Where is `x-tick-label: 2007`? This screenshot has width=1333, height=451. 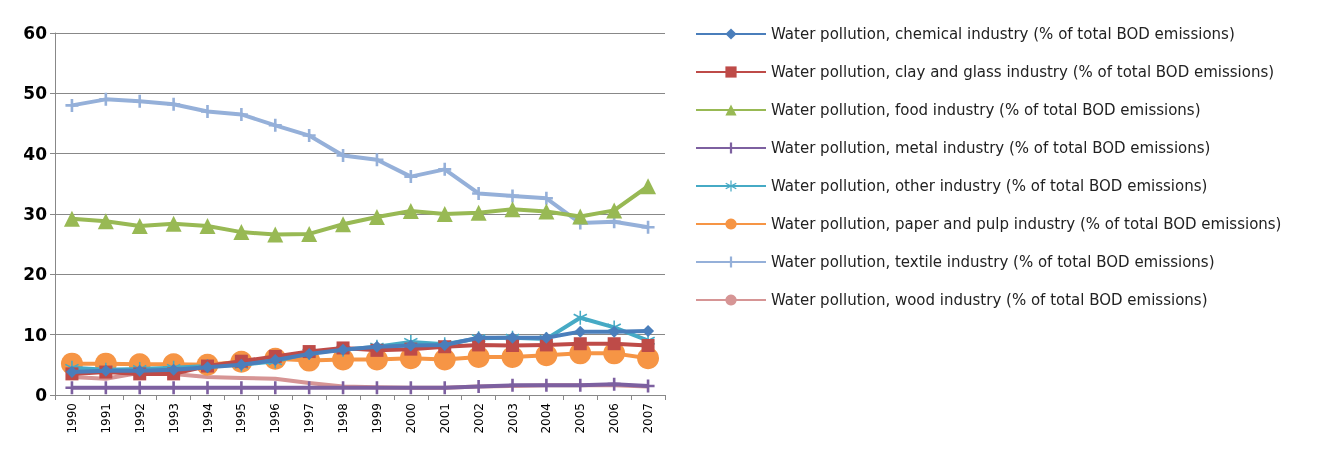 x-tick-label: 2007 is located at coordinates (648, 418).